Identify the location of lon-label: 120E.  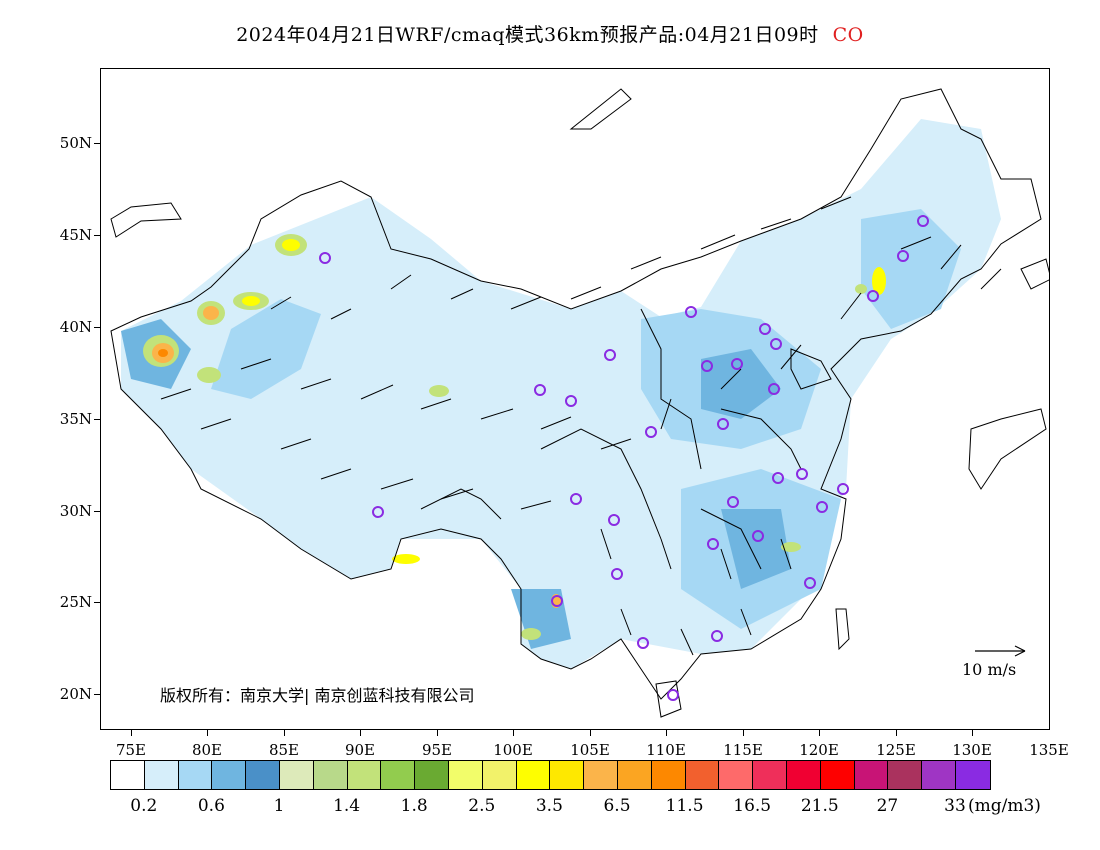
(819, 750).